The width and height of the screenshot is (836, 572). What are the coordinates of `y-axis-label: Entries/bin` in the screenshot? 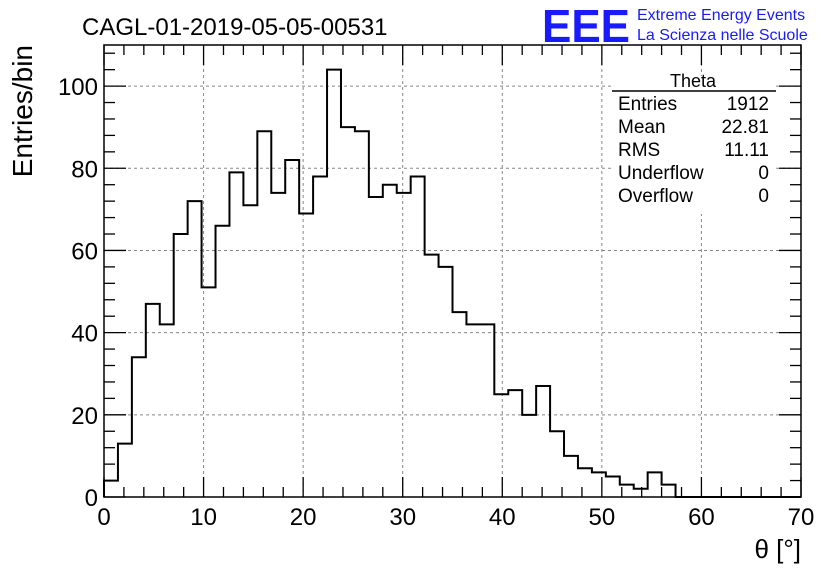 It's located at (22, 111).